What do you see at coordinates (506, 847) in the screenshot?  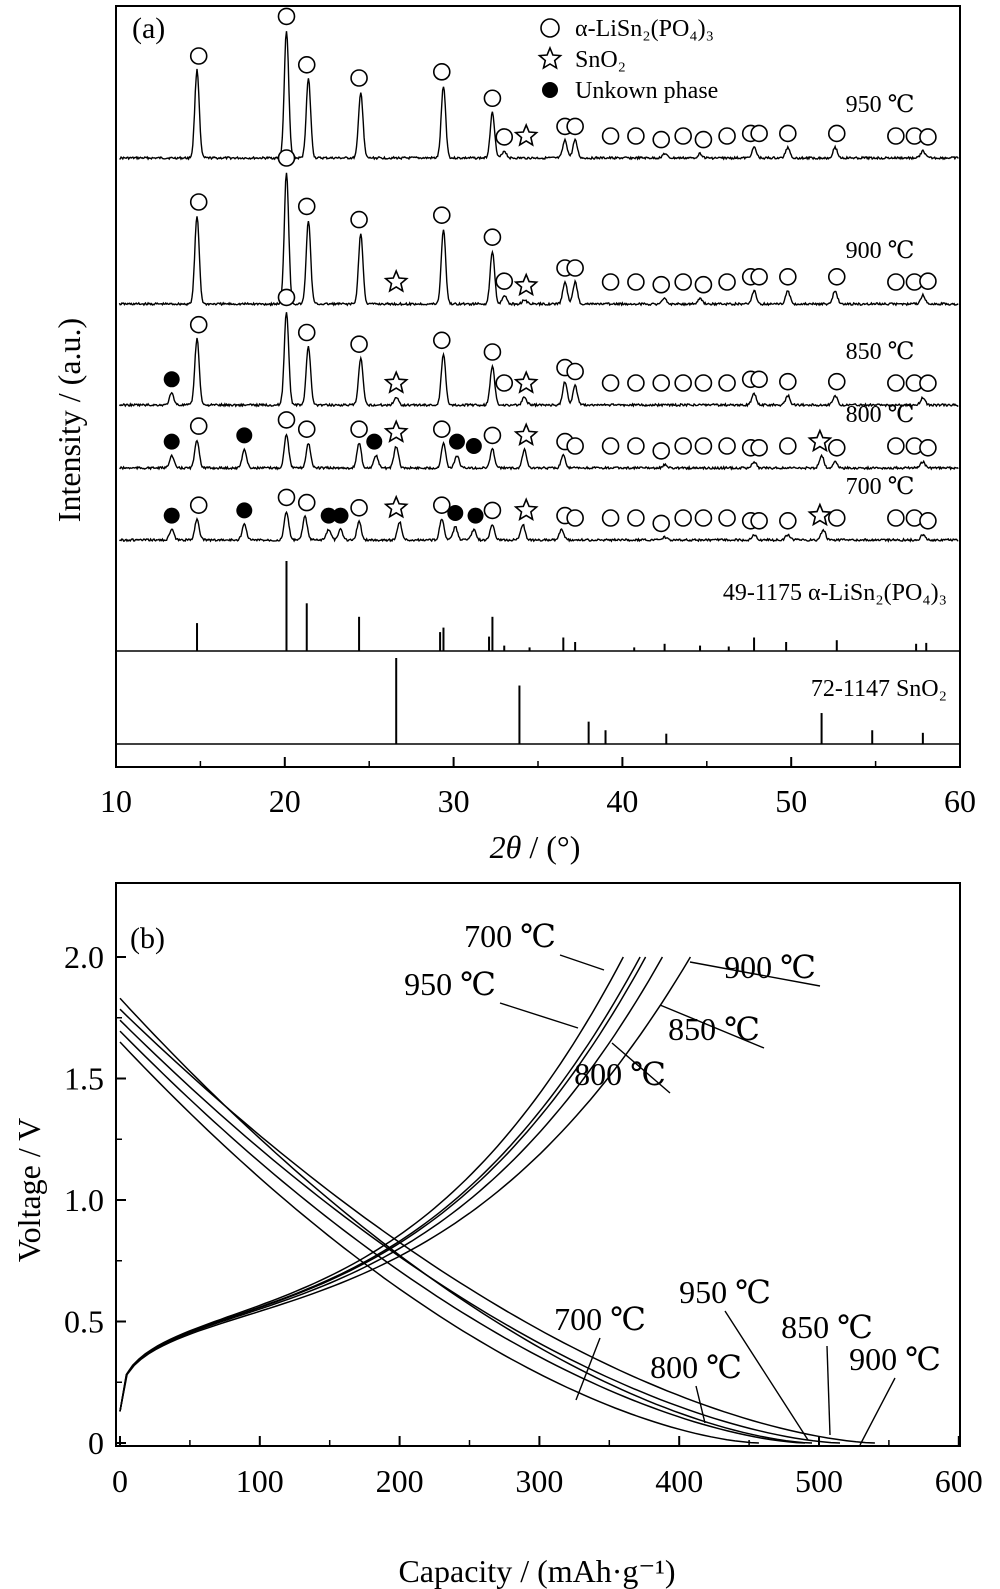 I see `panel-a-x-axis-label-symbol: 2θ` at bounding box center [506, 847].